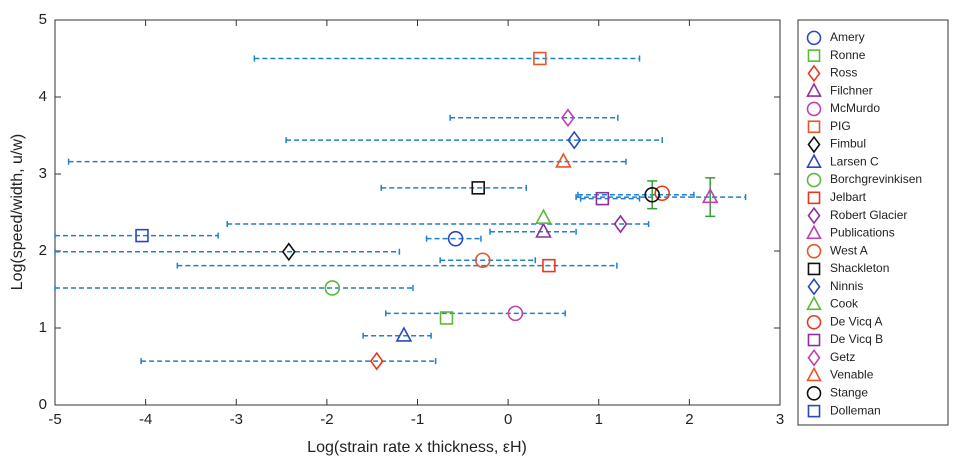 The width and height of the screenshot is (956, 467). What do you see at coordinates (849, 393) in the screenshot?
I see `legend-label: Stange` at bounding box center [849, 393].